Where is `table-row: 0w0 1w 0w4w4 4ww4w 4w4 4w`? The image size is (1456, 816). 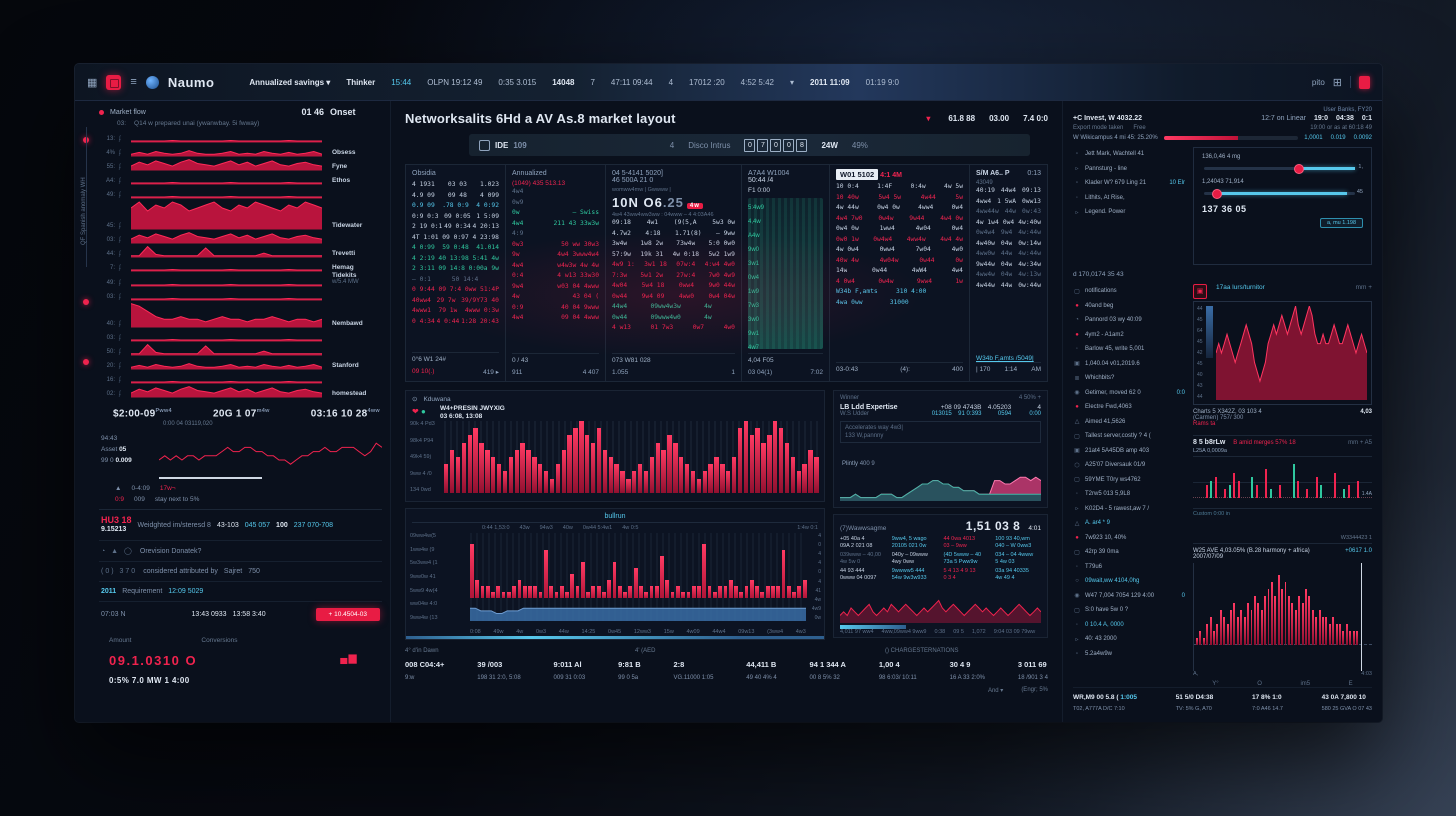 table-row: 0w0 1w 0w4w4 4ww4w 4w4 4w is located at coordinates (899, 240).